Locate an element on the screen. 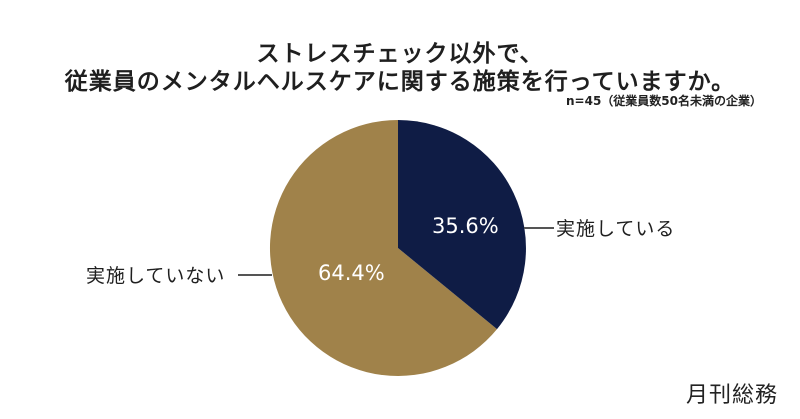 Image resolution: width=800 pixels, height=419 pixels. chart-title-line1: ストレスチェック以外で、 is located at coordinates (400, 54).